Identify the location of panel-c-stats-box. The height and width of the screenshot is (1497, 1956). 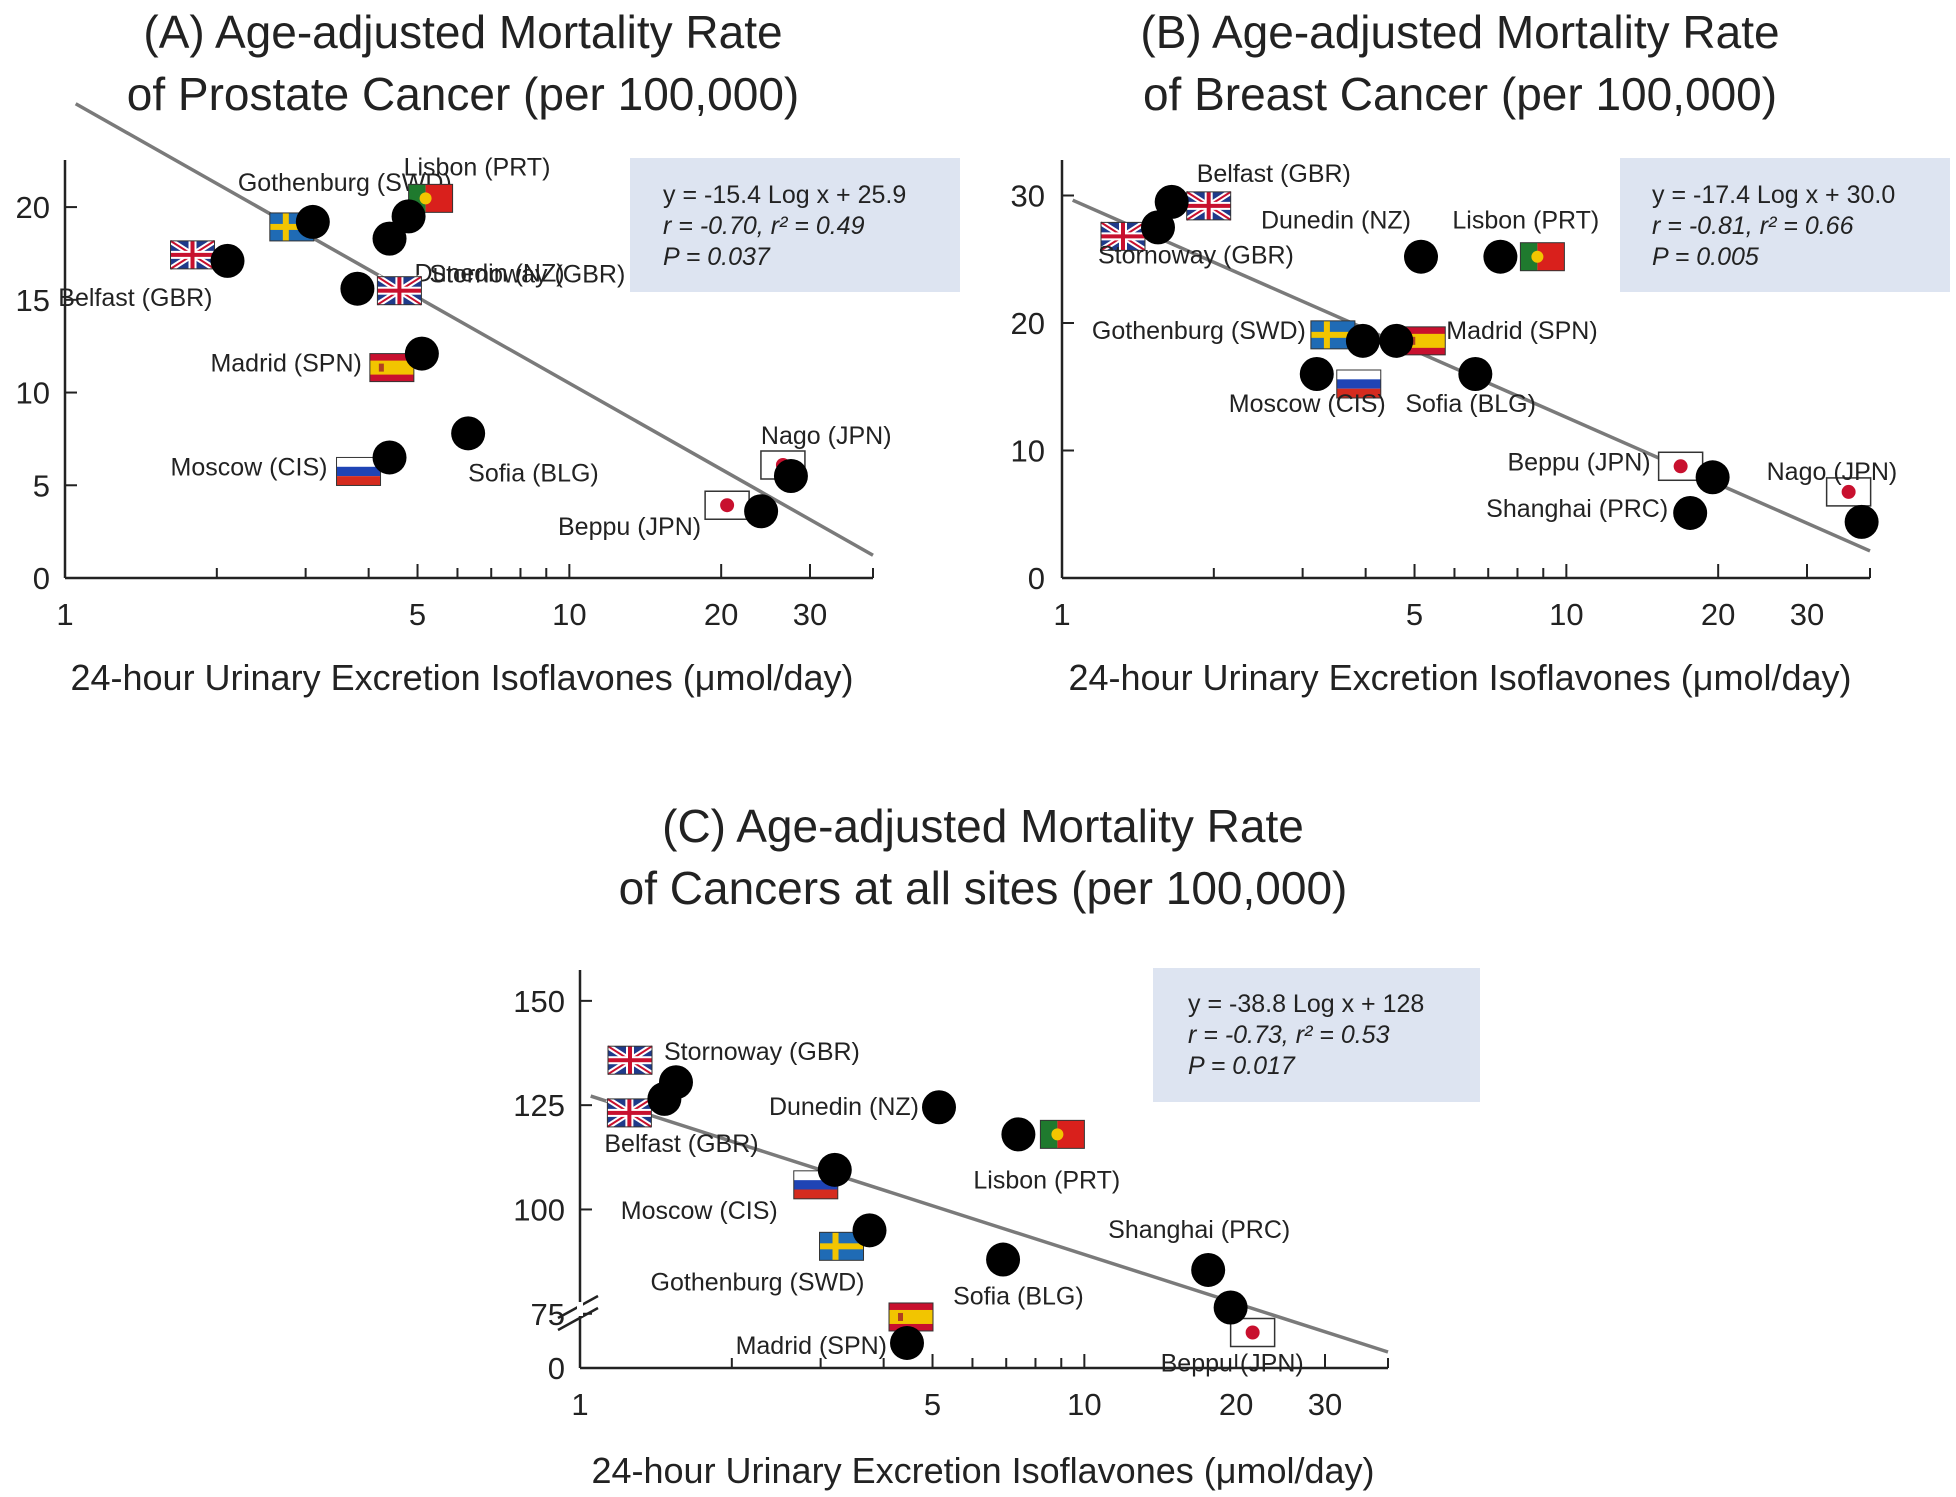
(1316, 1035).